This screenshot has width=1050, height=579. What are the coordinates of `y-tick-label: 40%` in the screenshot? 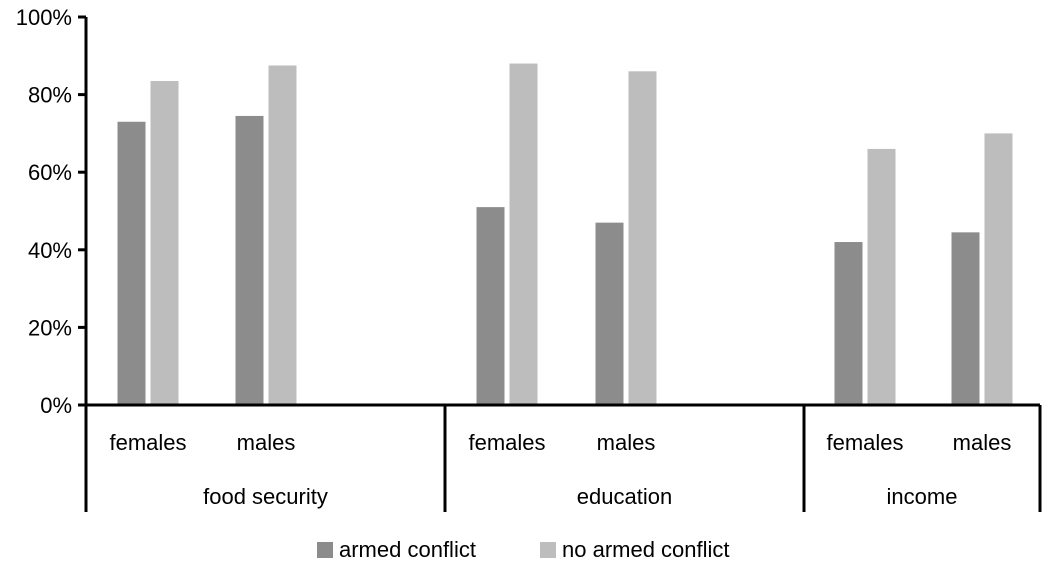 It's located at (50, 250).